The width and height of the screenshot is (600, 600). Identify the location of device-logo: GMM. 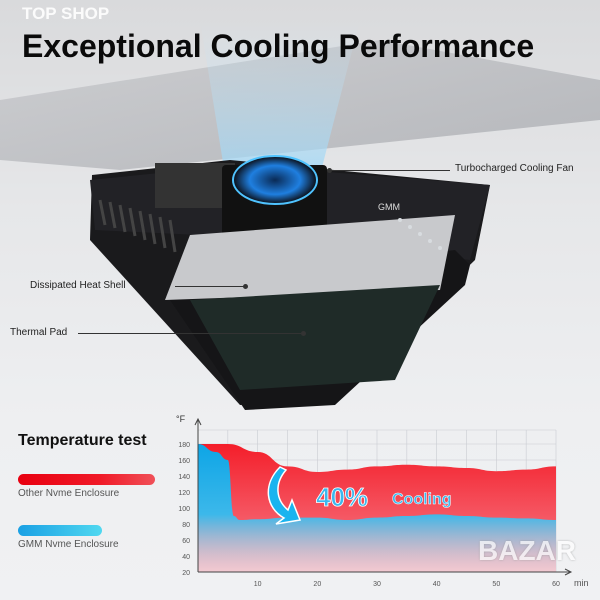
(389, 207).